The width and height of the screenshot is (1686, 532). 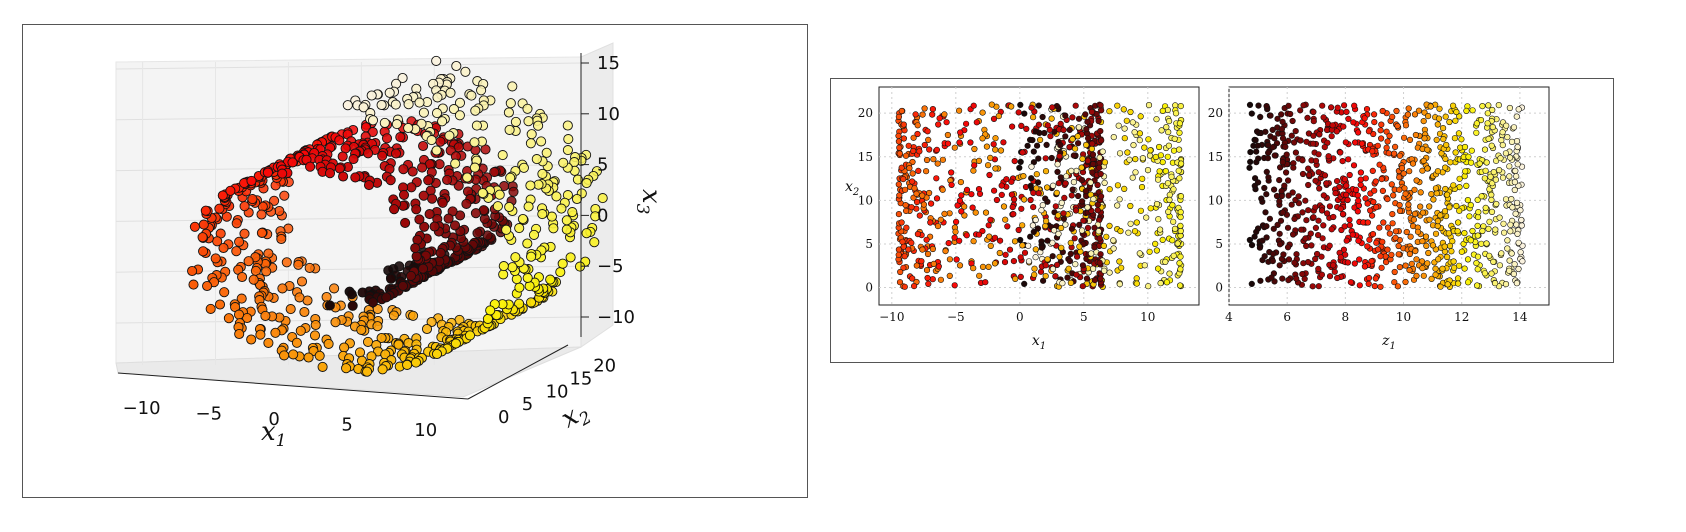 I want to click on x2-axis-line, so click(x=518, y=372).